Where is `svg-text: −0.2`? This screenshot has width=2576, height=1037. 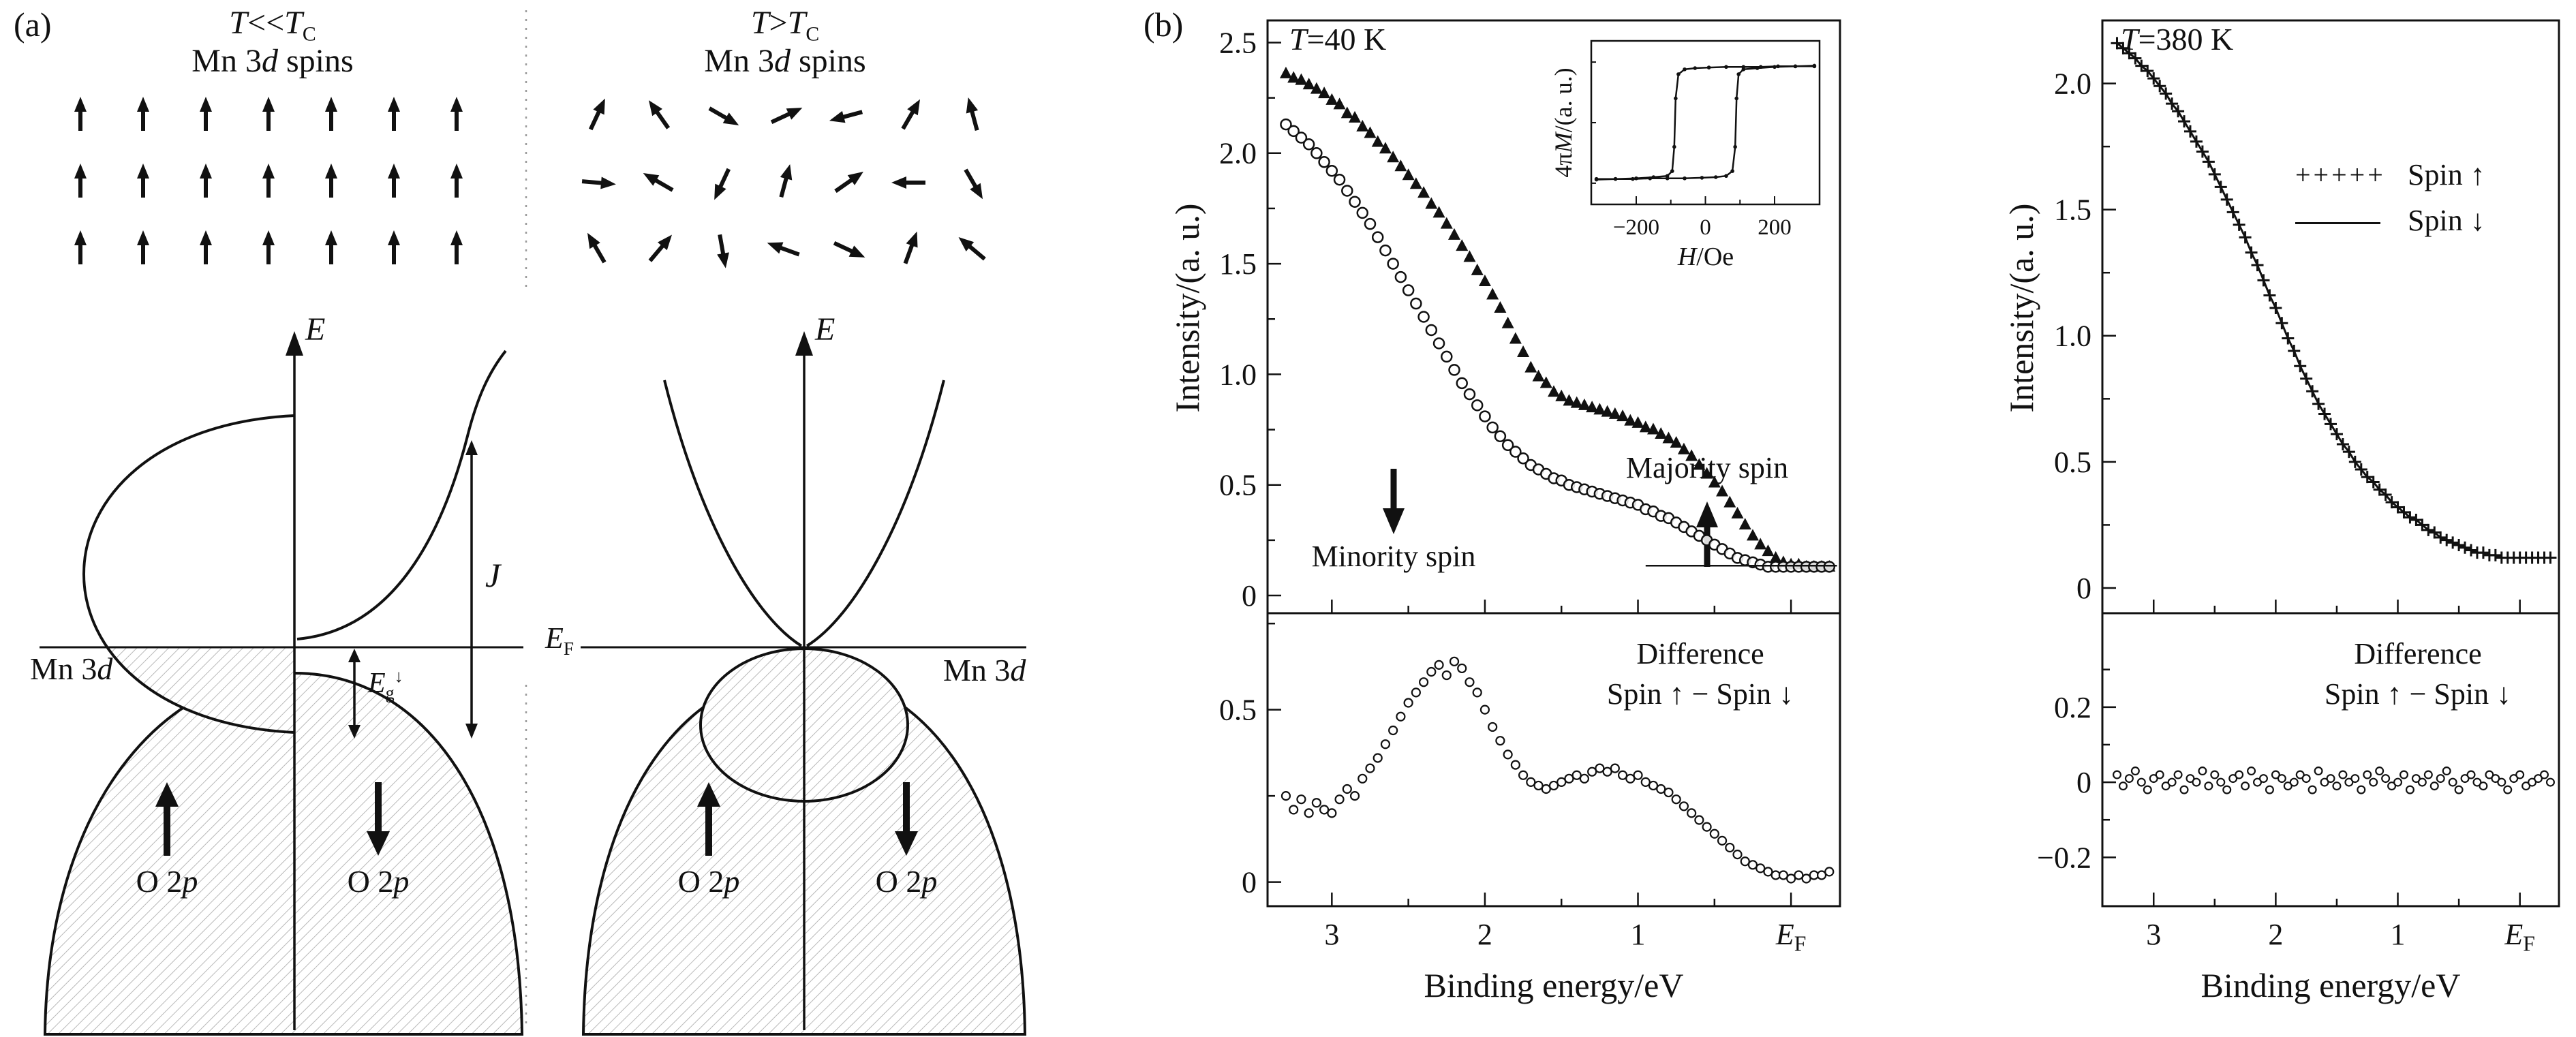
svg-text: −0.2 is located at coordinates (2064, 857).